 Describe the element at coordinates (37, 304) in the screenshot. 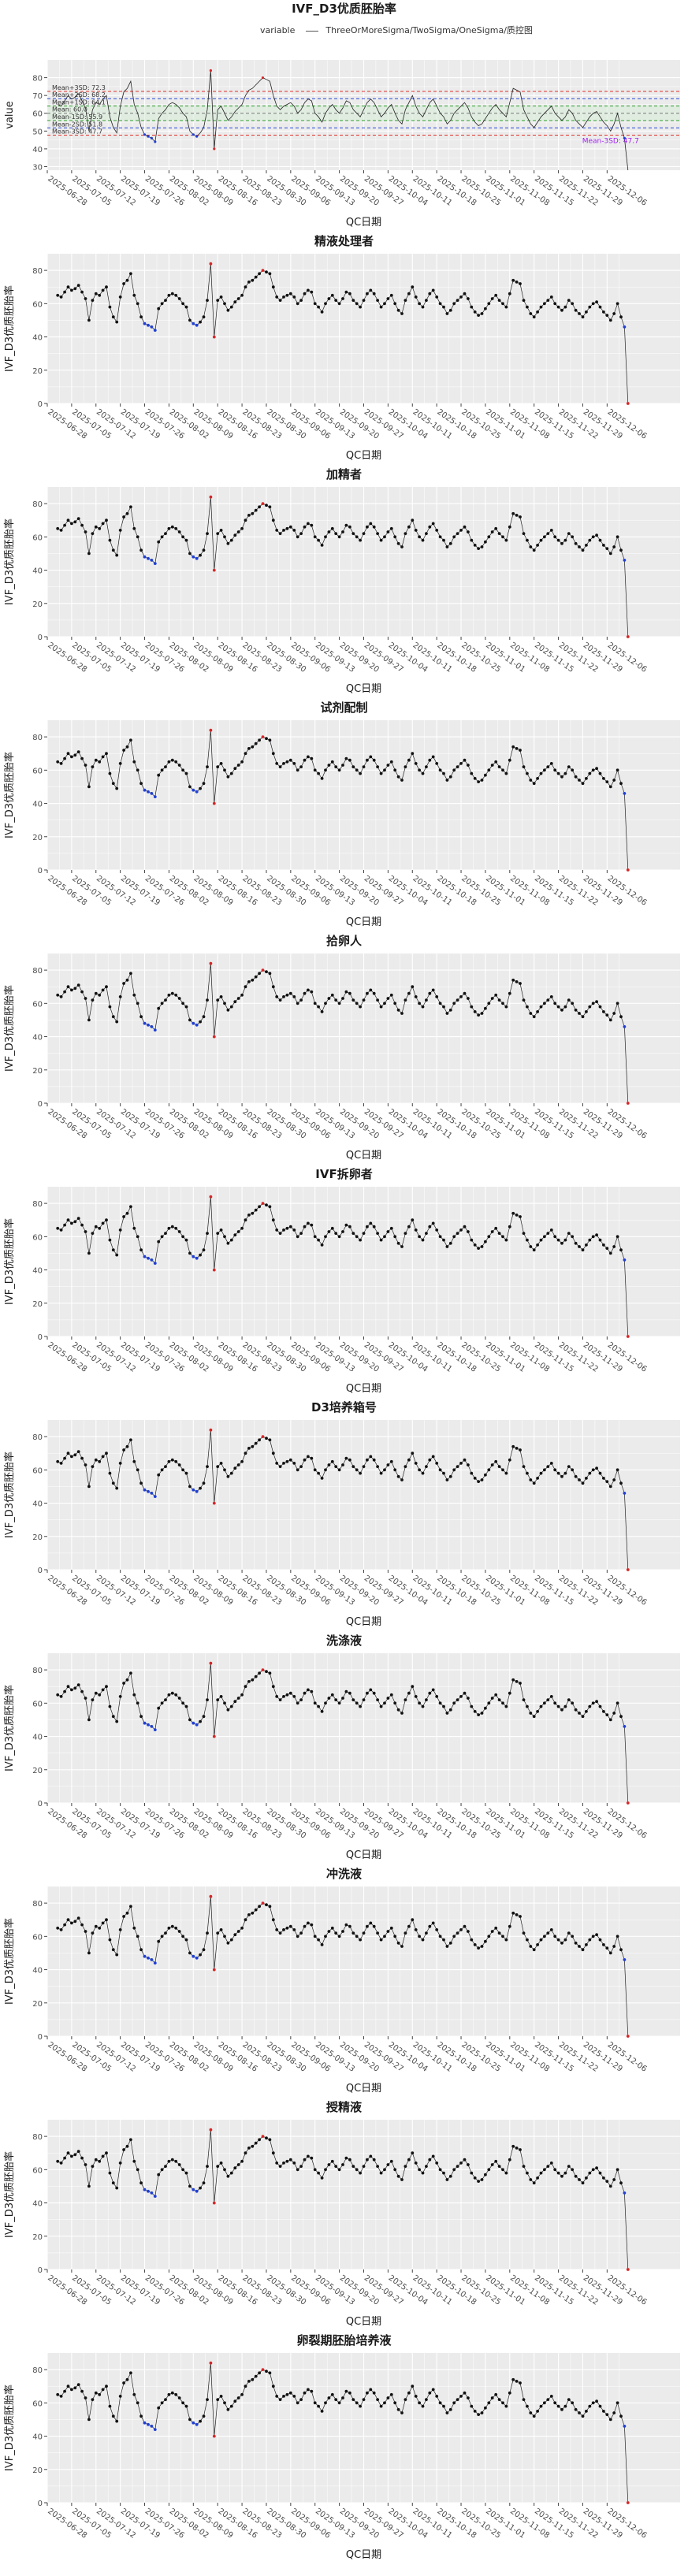

I see `y-tick-label: 60` at that location.